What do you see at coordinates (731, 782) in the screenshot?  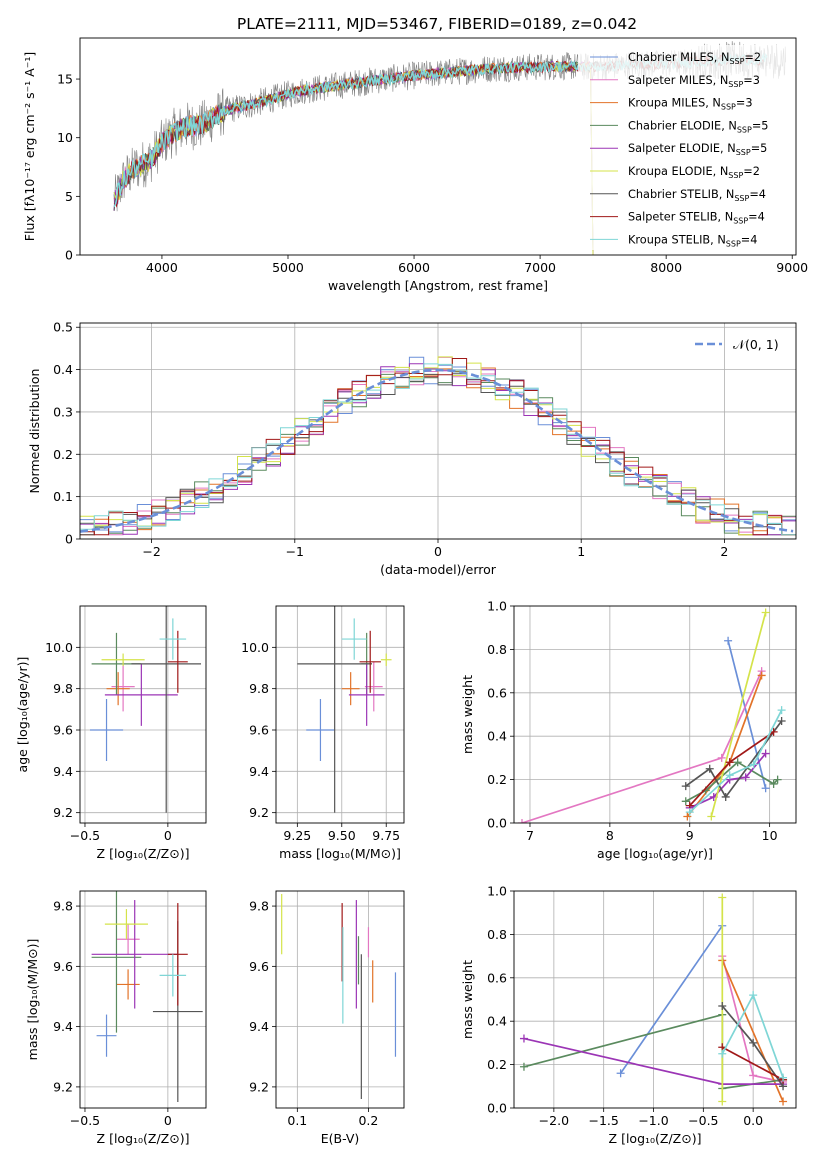 I see `series-chabrier-elodie` at bounding box center [731, 782].